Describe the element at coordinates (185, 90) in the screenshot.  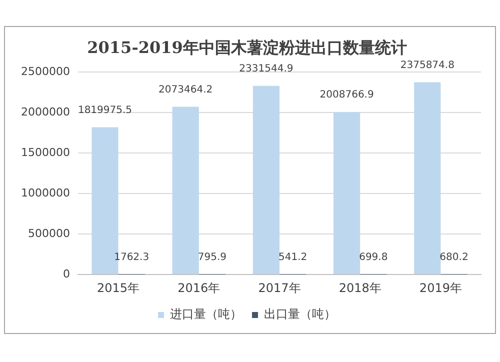
I see `data-label: 2073464.2` at that location.